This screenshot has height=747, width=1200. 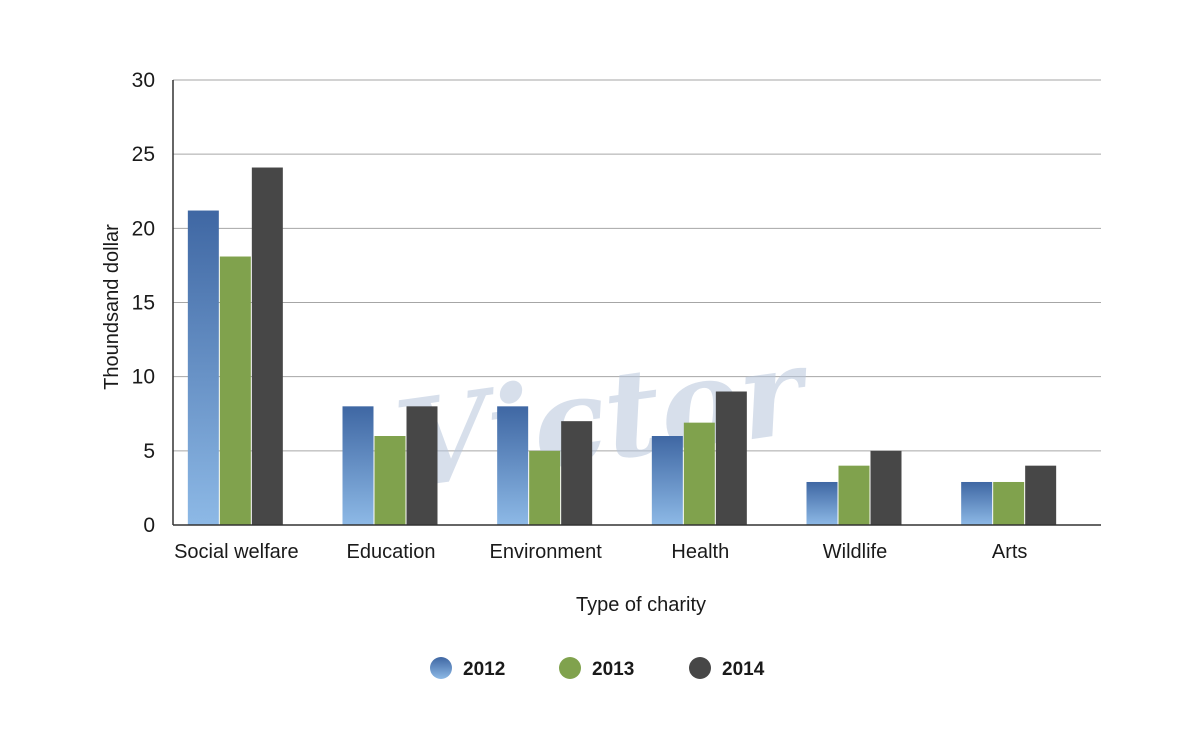 What do you see at coordinates (391, 552) in the screenshot?
I see `x-category-label: Education` at bounding box center [391, 552].